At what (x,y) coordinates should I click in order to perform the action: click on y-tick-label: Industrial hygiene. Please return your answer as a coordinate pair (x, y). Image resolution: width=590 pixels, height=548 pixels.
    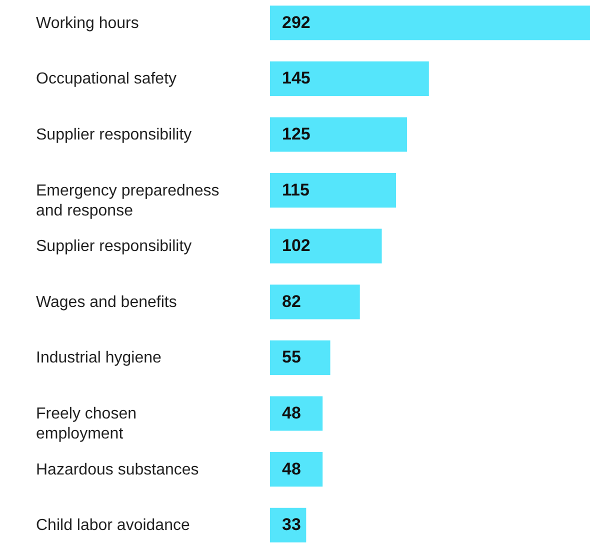
    Looking at the image, I should click on (99, 358).